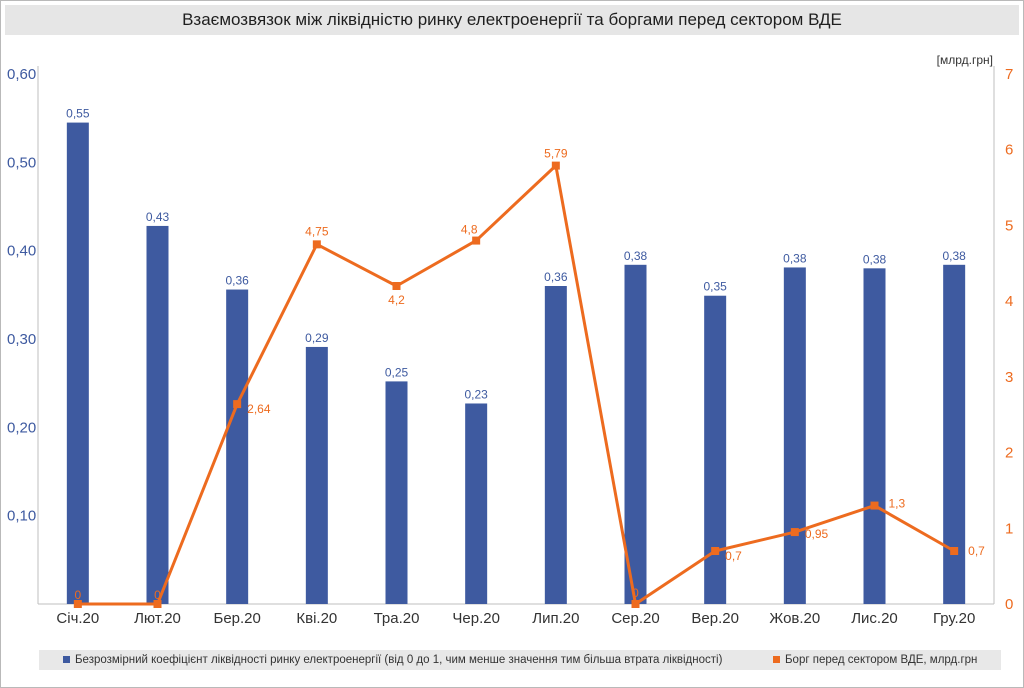 This screenshot has width=1024, height=688. Describe the element at coordinates (794, 618) in the screenshot. I see `x-tick-label: Жов.20` at that location.